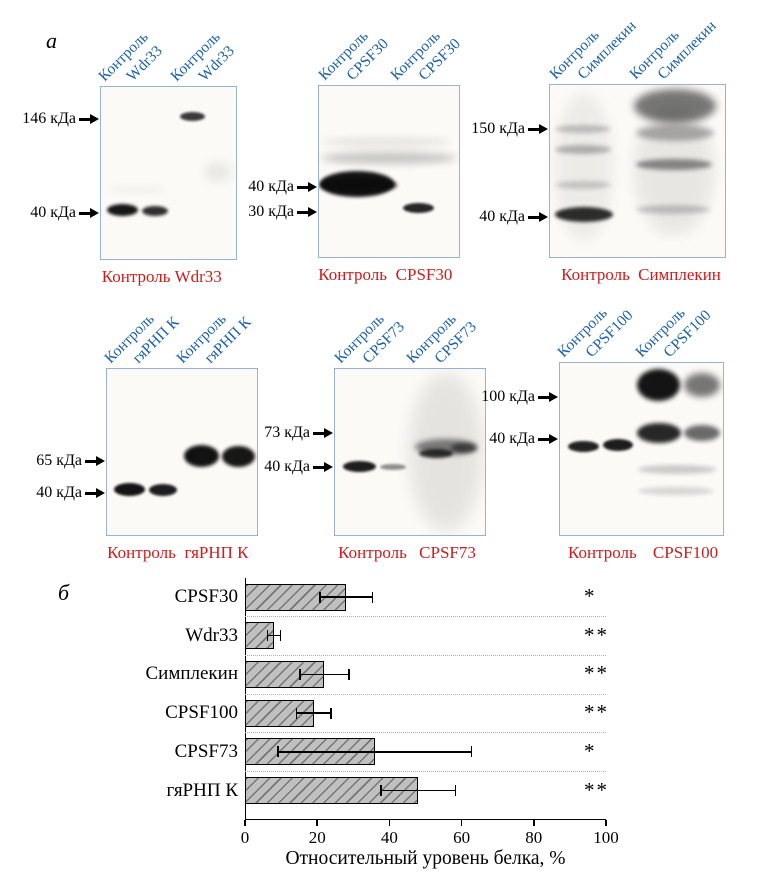  I want to click on significance-marker: *, so click(590, 750).